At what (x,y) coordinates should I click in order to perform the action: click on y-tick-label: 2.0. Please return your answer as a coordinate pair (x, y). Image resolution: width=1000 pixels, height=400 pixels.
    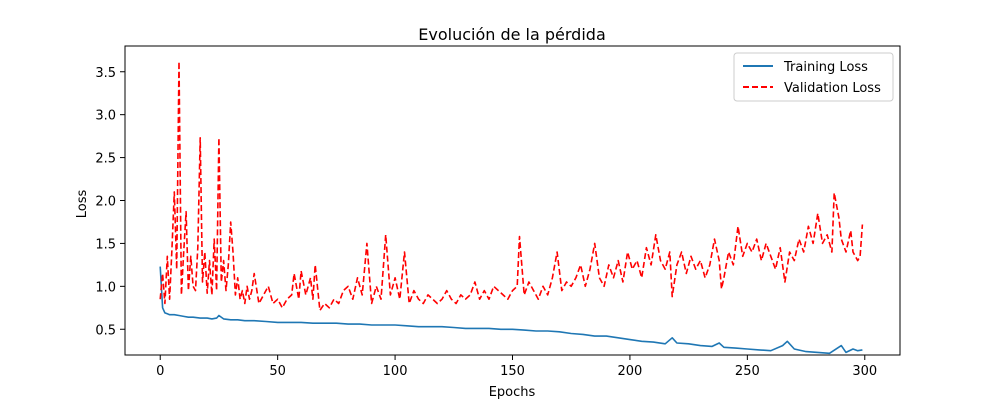
    Looking at the image, I should click on (105, 202).